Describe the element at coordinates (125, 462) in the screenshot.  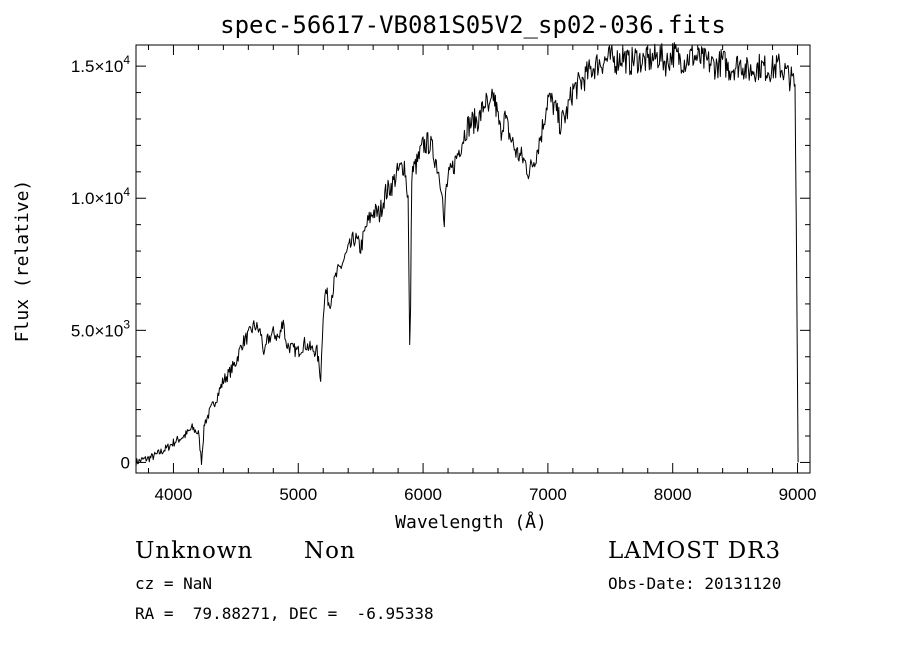
I see `y-tick-label: 0` at that location.